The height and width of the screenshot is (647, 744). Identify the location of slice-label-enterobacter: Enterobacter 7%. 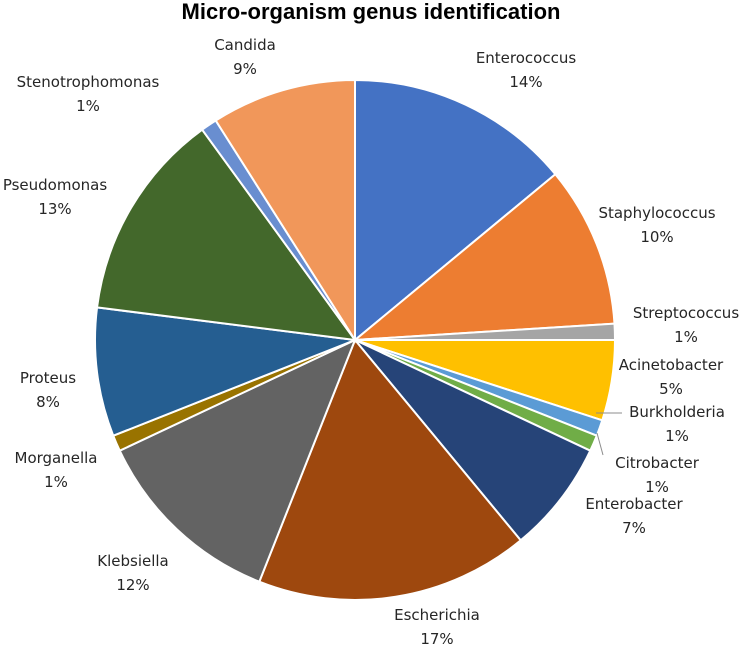
(634, 516).